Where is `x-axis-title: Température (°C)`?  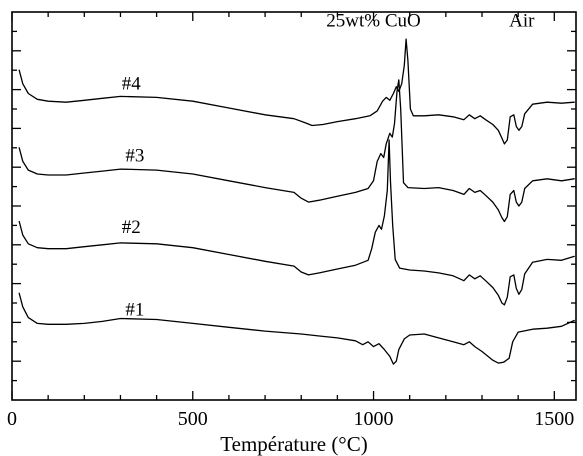
x-axis-title: Température (°C) is located at coordinates (293, 444).